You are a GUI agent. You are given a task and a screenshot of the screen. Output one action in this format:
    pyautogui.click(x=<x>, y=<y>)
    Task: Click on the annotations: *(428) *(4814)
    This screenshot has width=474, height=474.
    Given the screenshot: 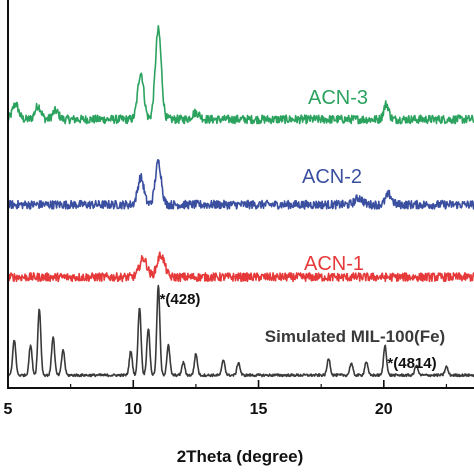 What is the action you would take?
    pyautogui.click(x=298, y=331)
    